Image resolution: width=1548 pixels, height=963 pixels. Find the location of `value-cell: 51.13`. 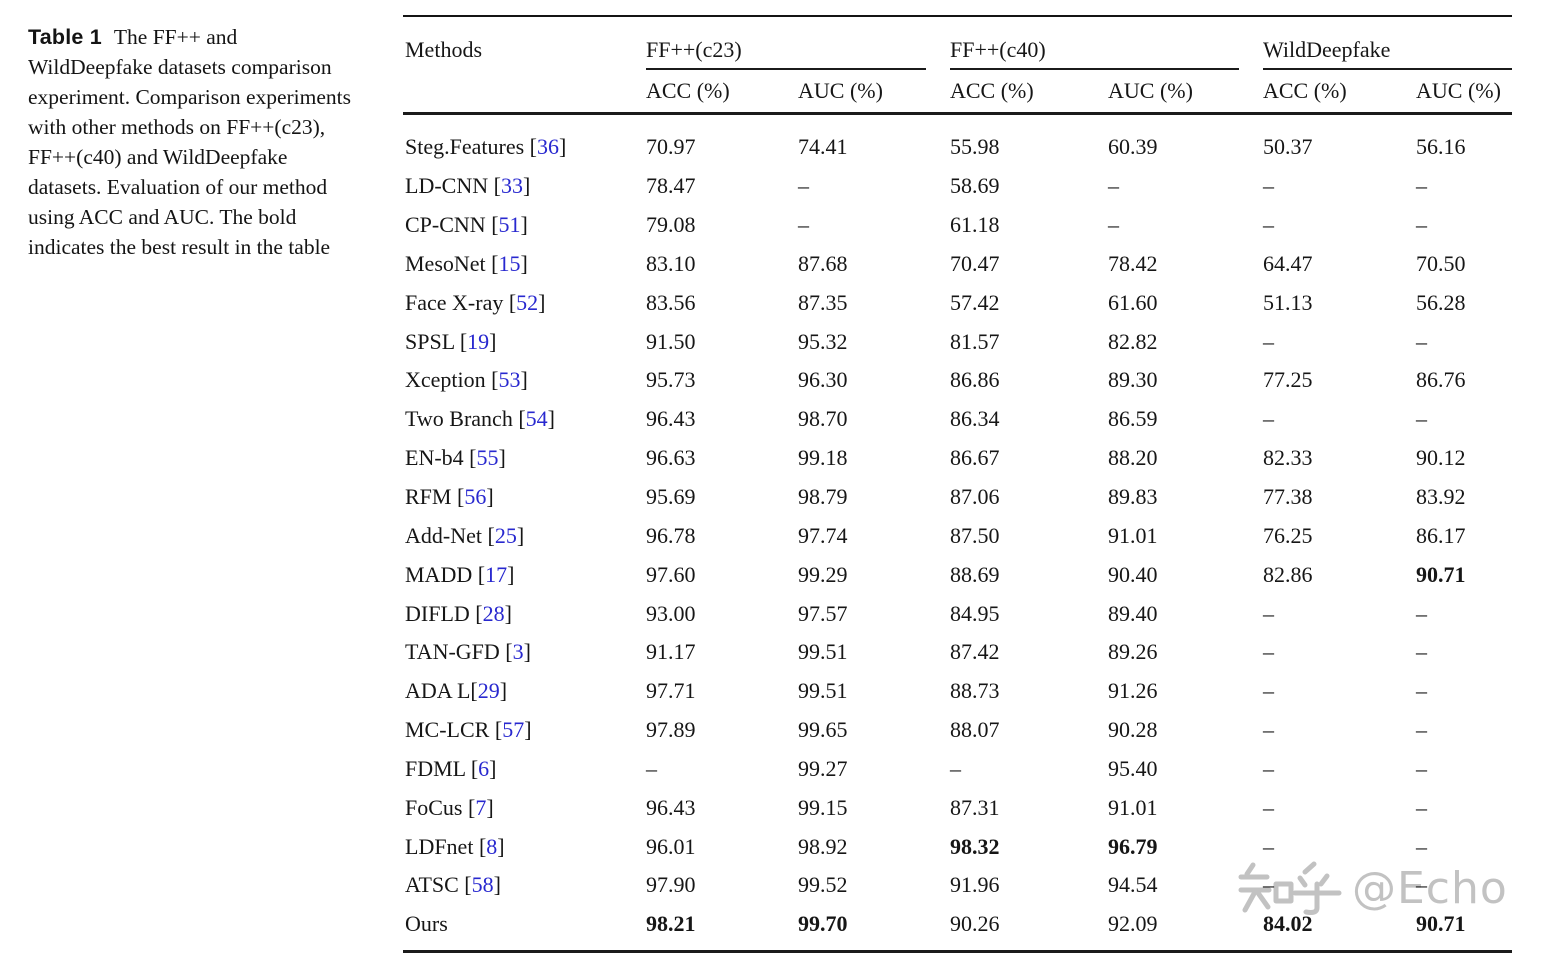

value-cell: 51.13 is located at coordinates (1288, 302).